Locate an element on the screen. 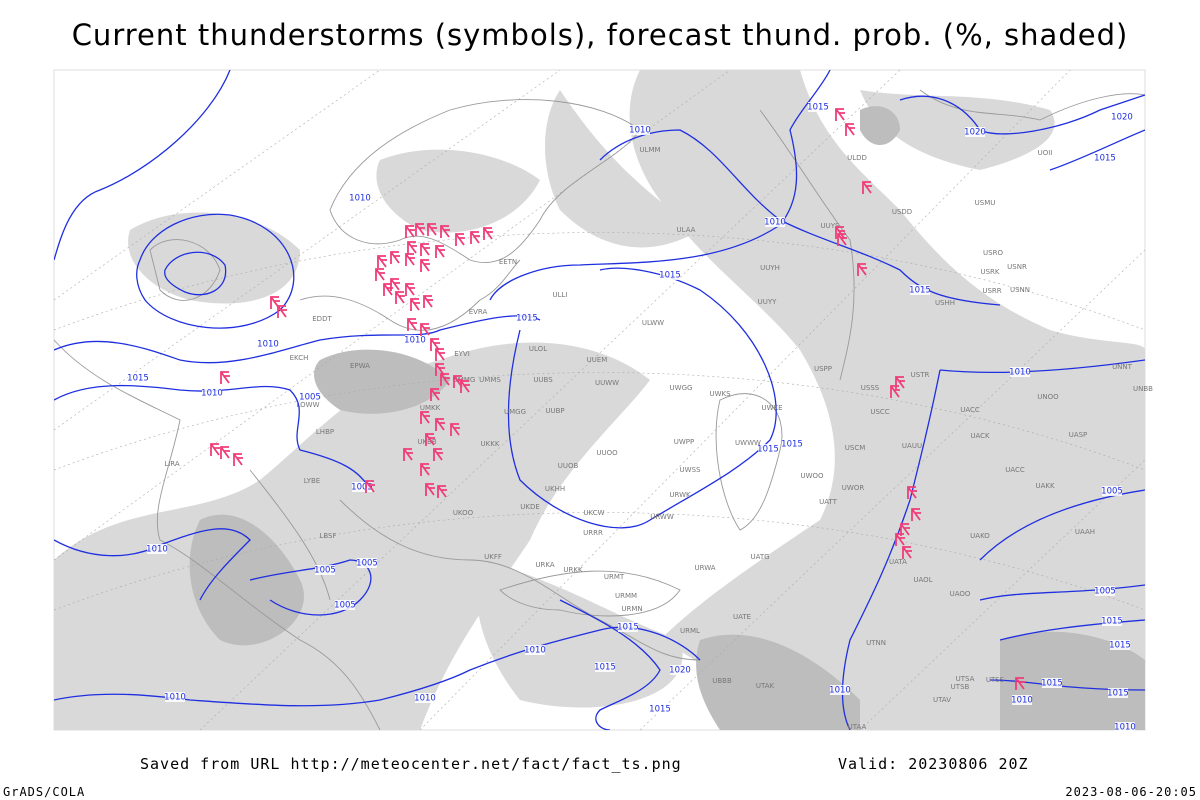 The width and height of the screenshot is (1200, 800). station-code: LOWW is located at coordinates (307, 405).